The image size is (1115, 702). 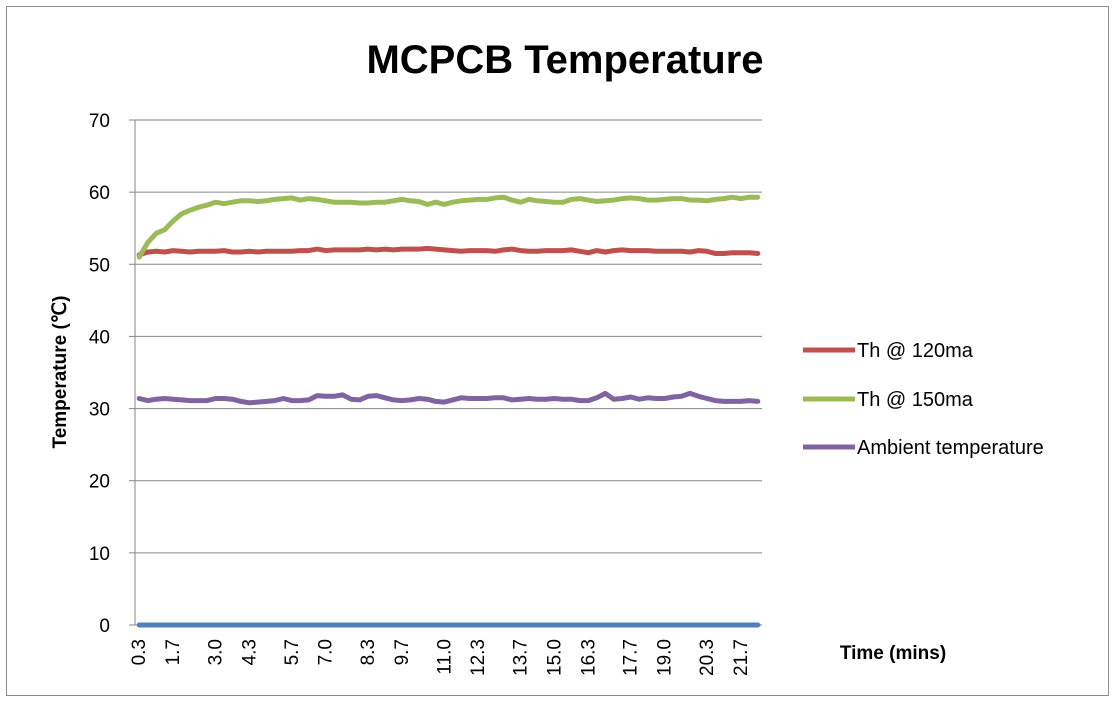 I want to click on y-tick-label: 30, so click(x=99, y=410).